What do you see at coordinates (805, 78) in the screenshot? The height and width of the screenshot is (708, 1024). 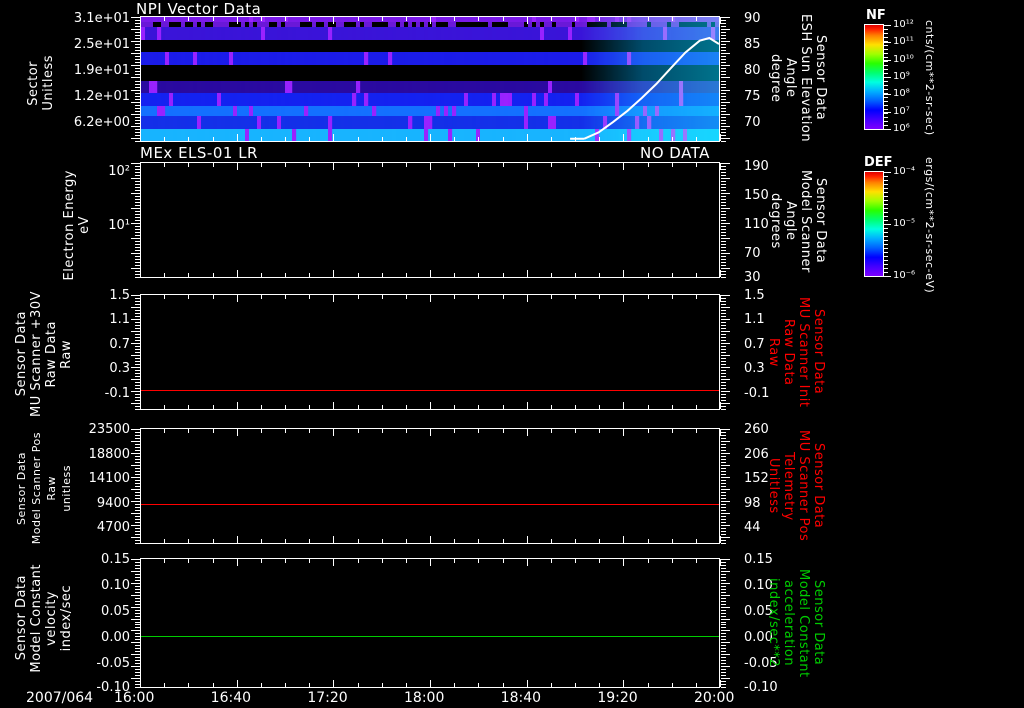 I see `esh-line2: ESH Sun Elevation` at bounding box center [805, 78].